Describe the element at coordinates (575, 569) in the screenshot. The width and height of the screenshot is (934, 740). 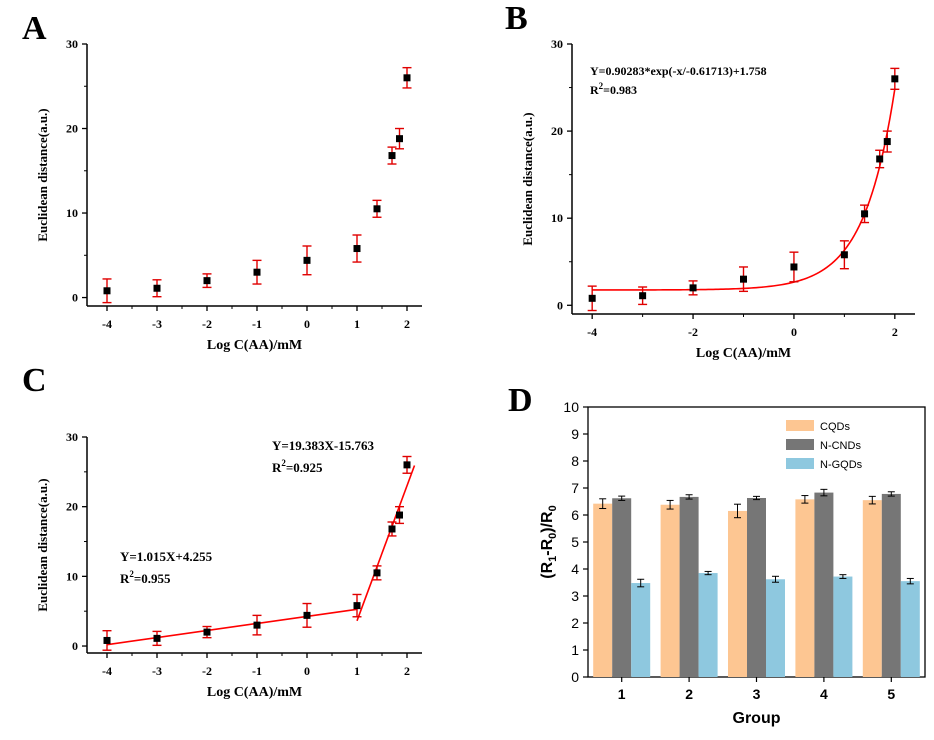
I see `y-tick-label: 4` at that location.